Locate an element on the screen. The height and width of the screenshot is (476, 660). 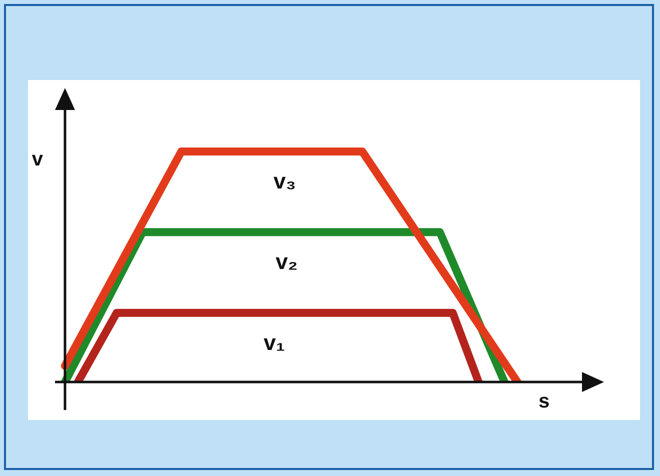
x-axis-title: s is located at coordinates (544, 401).